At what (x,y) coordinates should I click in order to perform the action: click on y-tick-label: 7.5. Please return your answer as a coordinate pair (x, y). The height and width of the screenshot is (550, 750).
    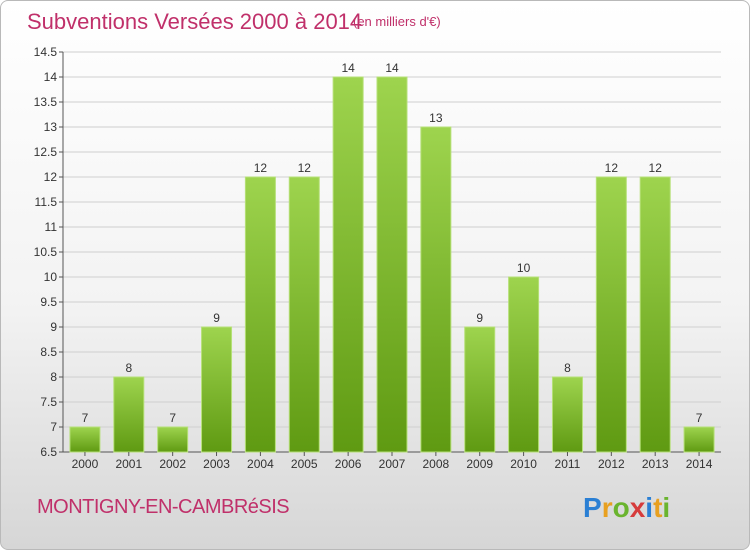
    Looking at the image, I should click on (48, 402).